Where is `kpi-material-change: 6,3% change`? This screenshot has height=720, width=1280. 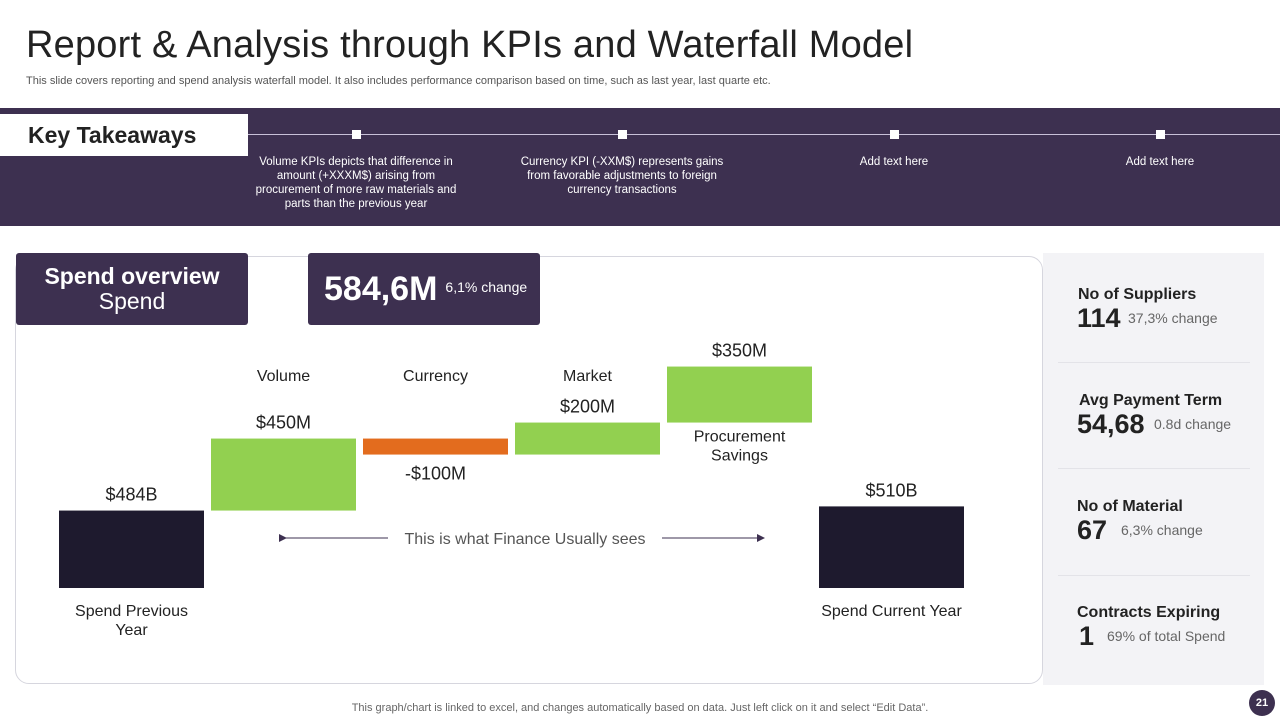
kpi-material-change: 6,3% change is located at coordinates (1162, 530).